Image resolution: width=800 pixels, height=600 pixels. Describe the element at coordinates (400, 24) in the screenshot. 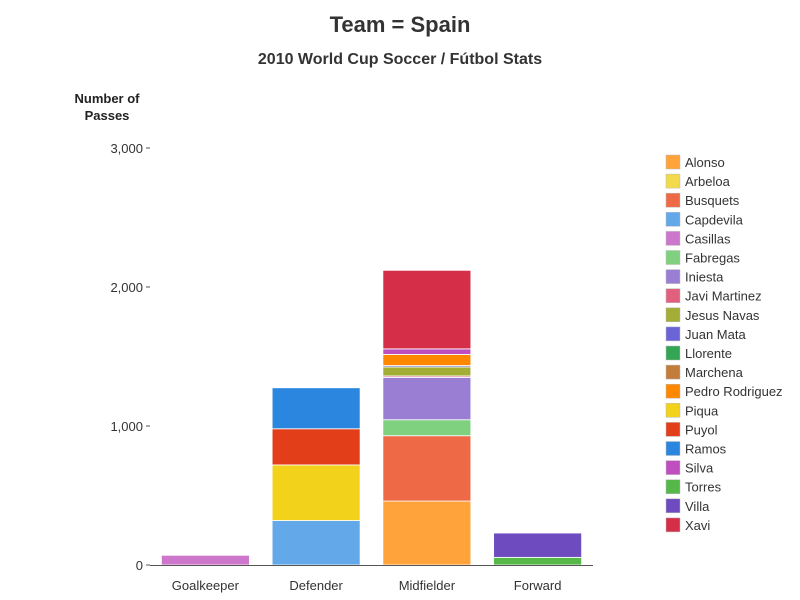

I see `chart-title: Team = Spain` at that location.